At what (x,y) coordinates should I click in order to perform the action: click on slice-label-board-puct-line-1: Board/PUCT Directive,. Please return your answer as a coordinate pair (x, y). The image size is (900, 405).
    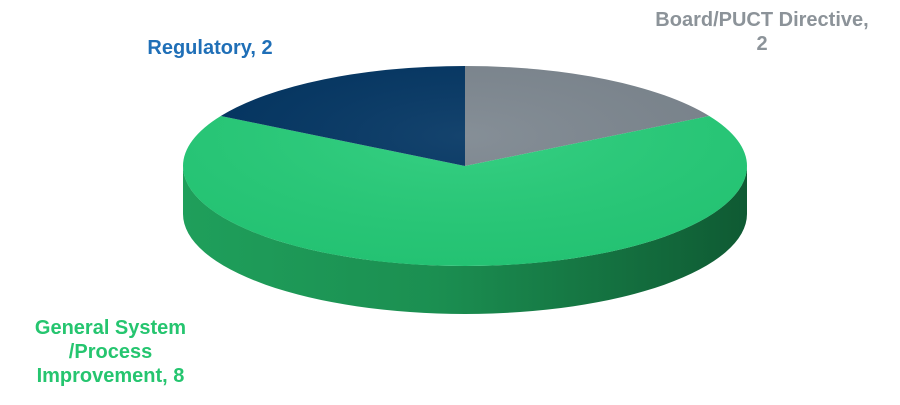
    Looking at the image, I should click on (762, 20).